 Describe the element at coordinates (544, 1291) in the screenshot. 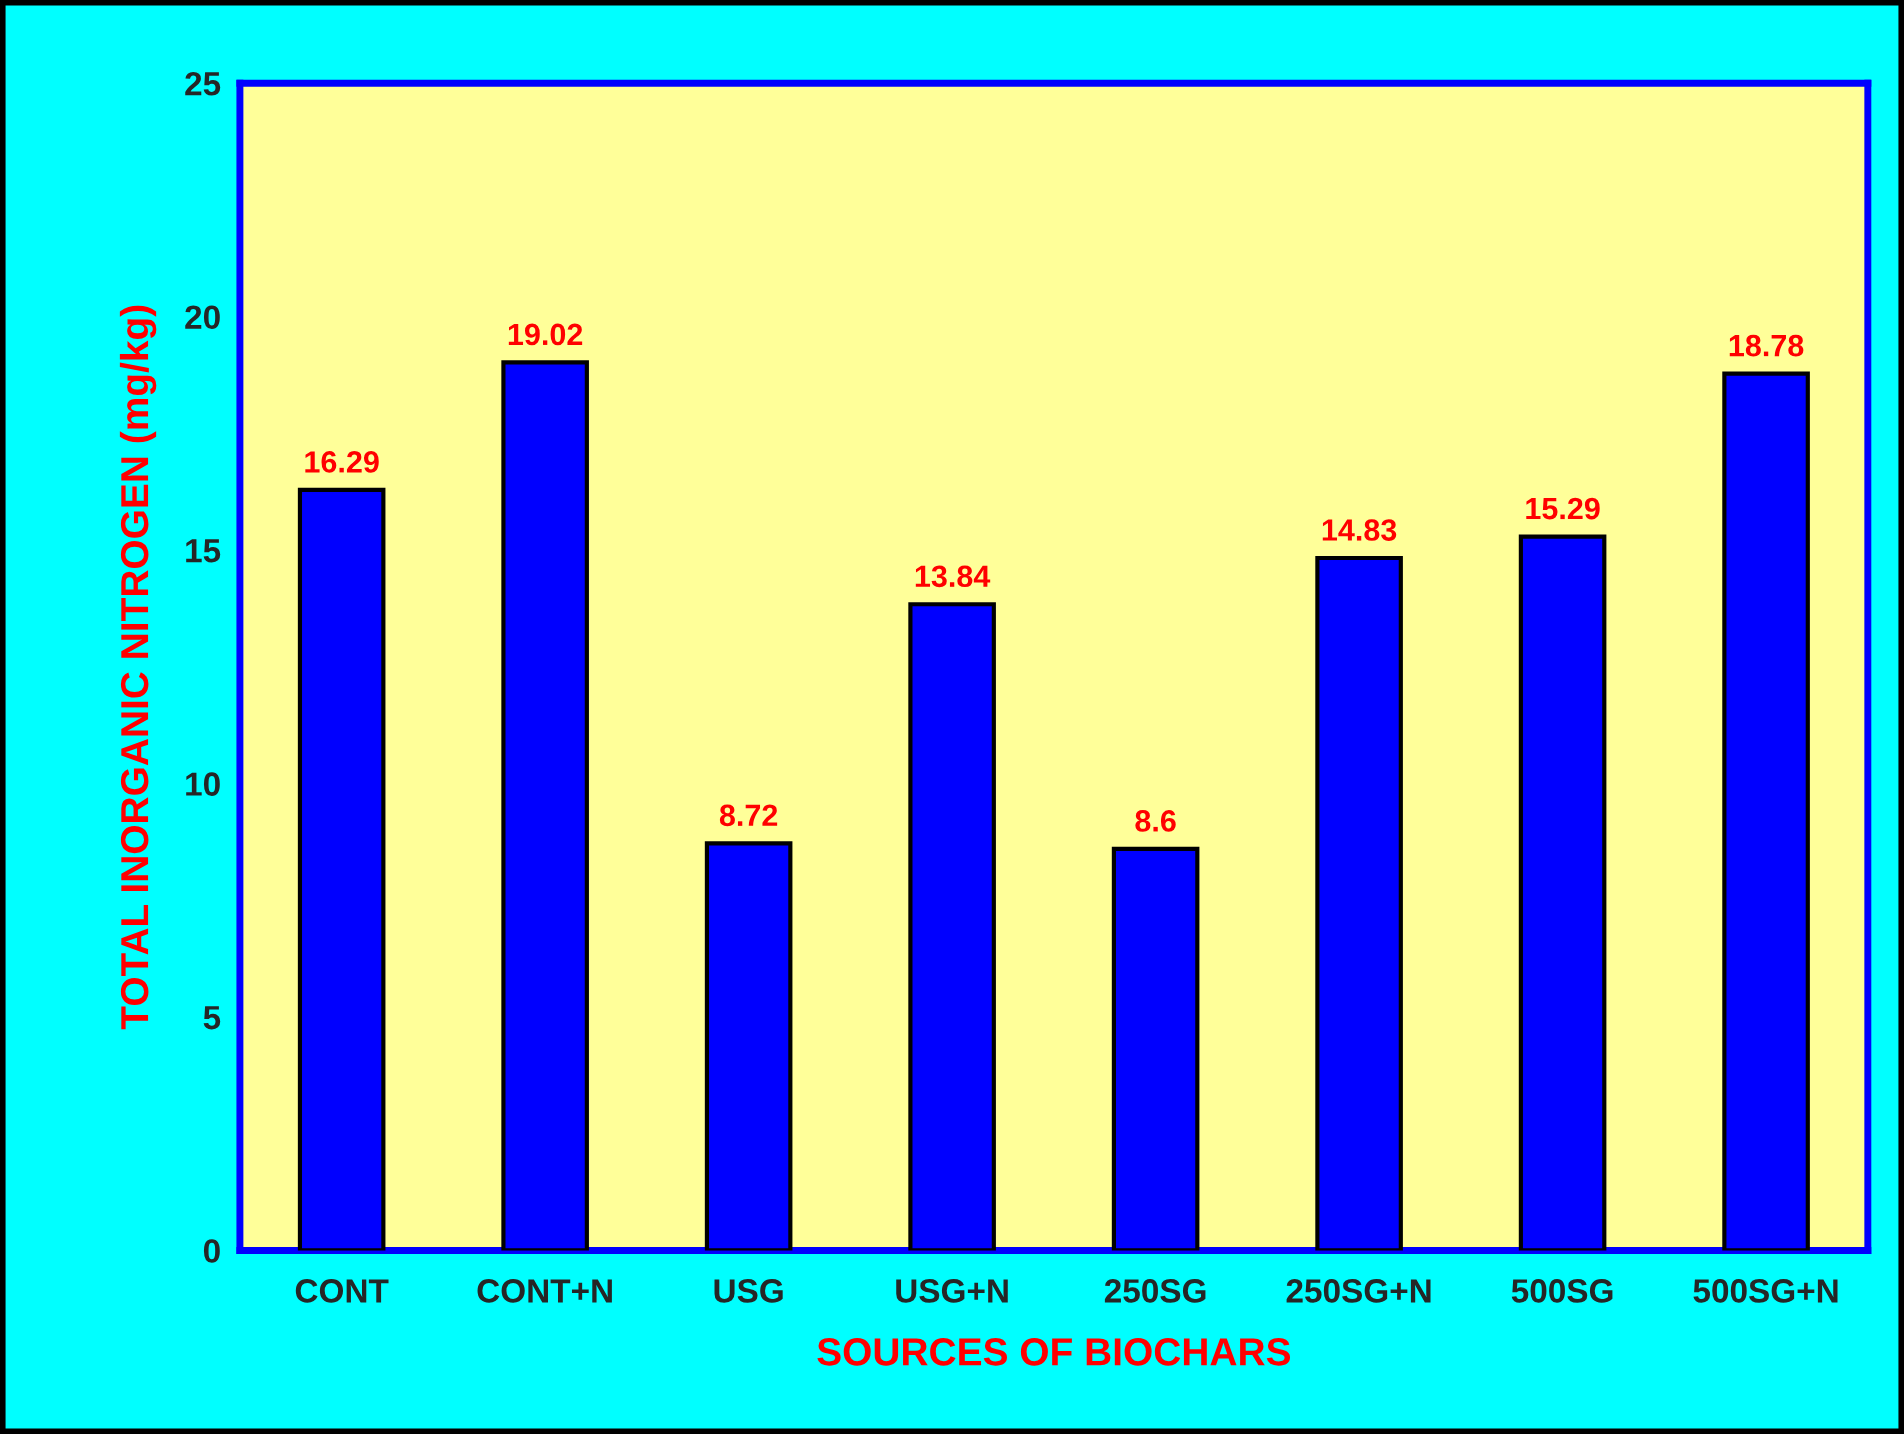

I see `x-tick-label: CONT+N` at that location.